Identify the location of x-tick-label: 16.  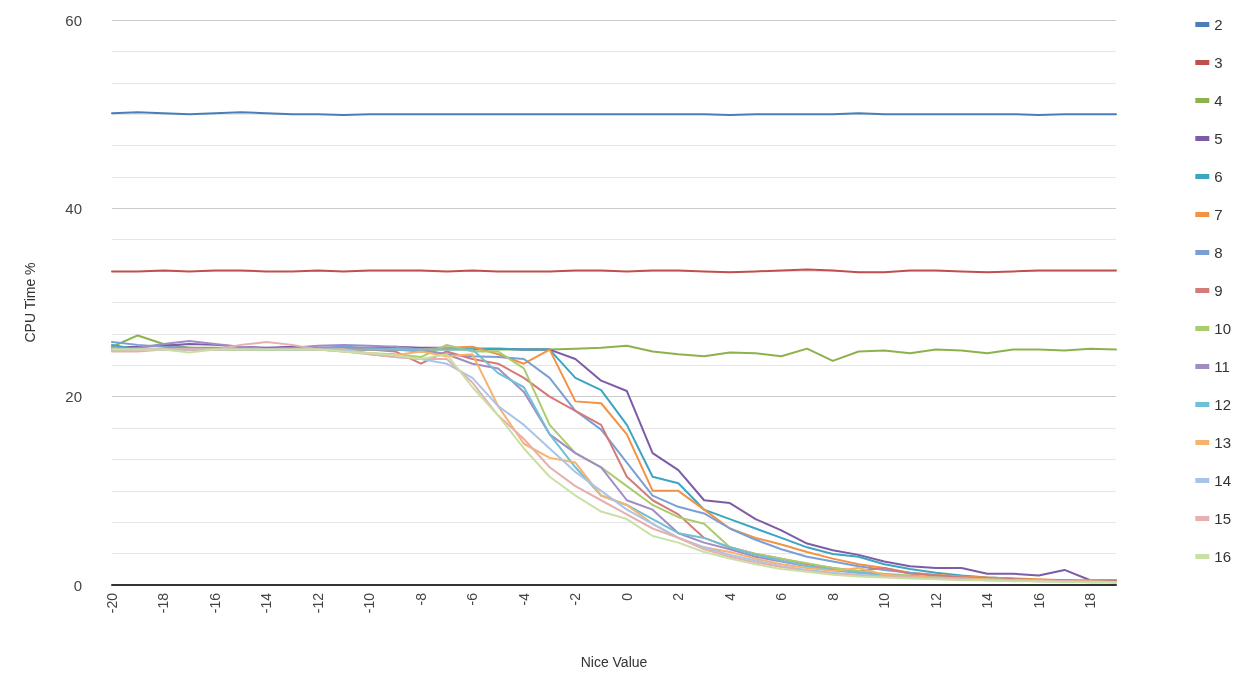
(1038, 600).